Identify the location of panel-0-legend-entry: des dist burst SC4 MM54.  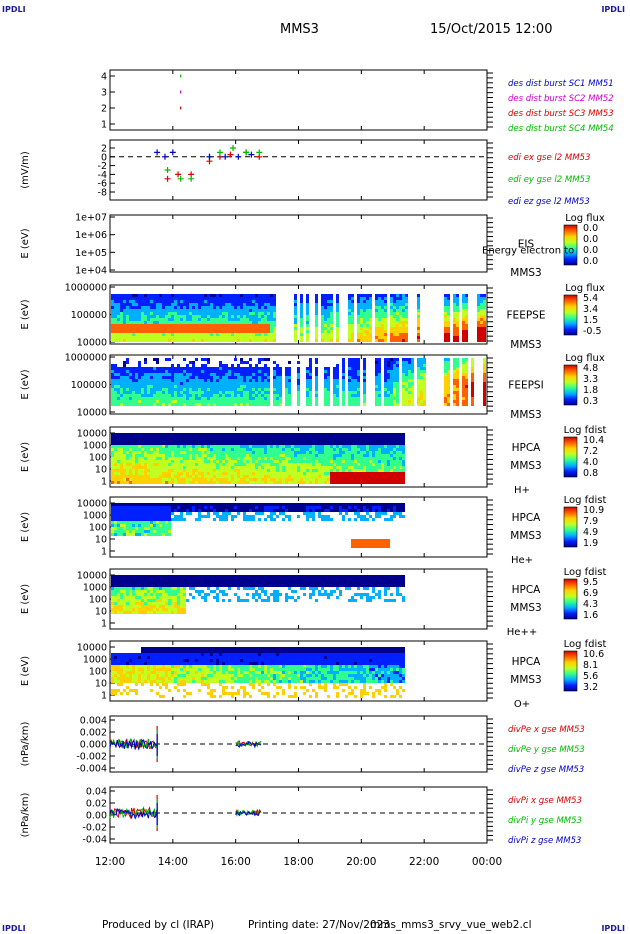
(561, 129).